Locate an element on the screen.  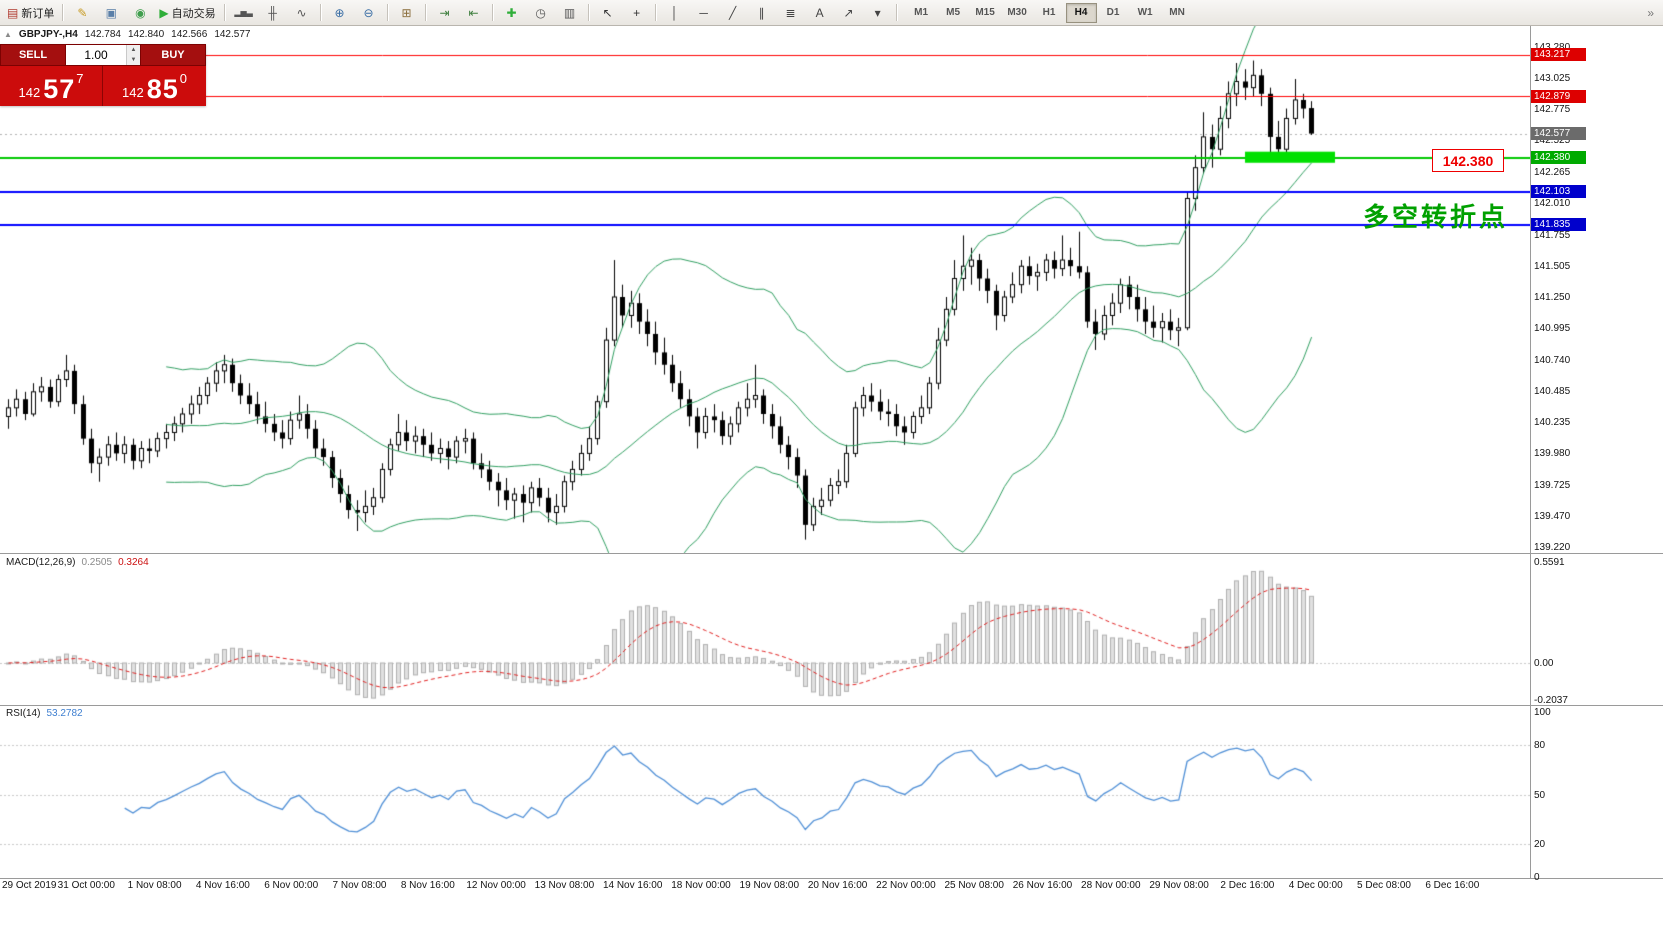
indicators-icon: ✚ is located at coordinates (512, 13).